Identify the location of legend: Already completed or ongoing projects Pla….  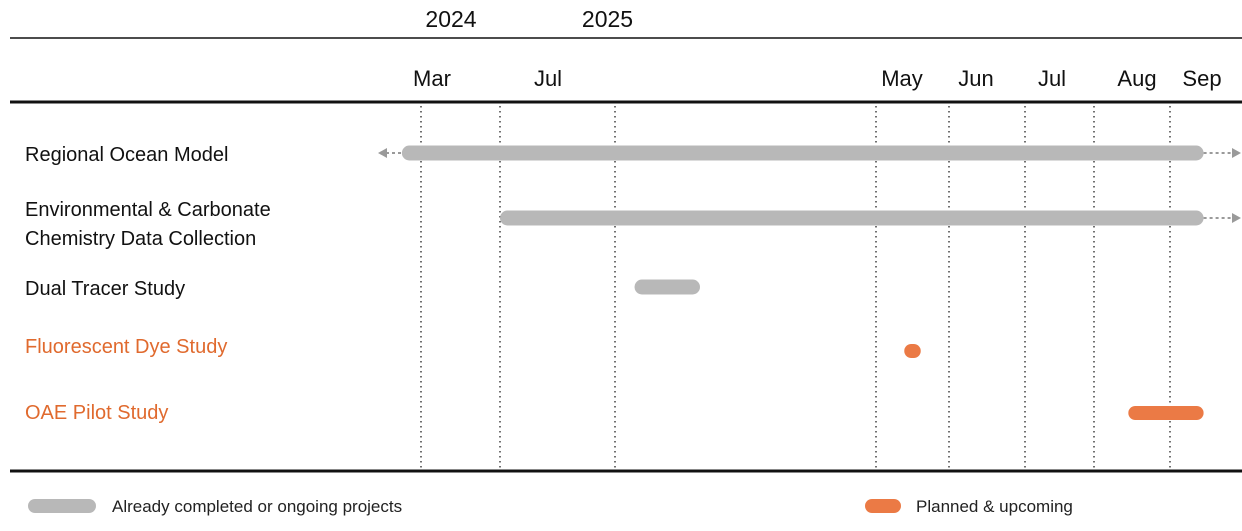
(550, 506).